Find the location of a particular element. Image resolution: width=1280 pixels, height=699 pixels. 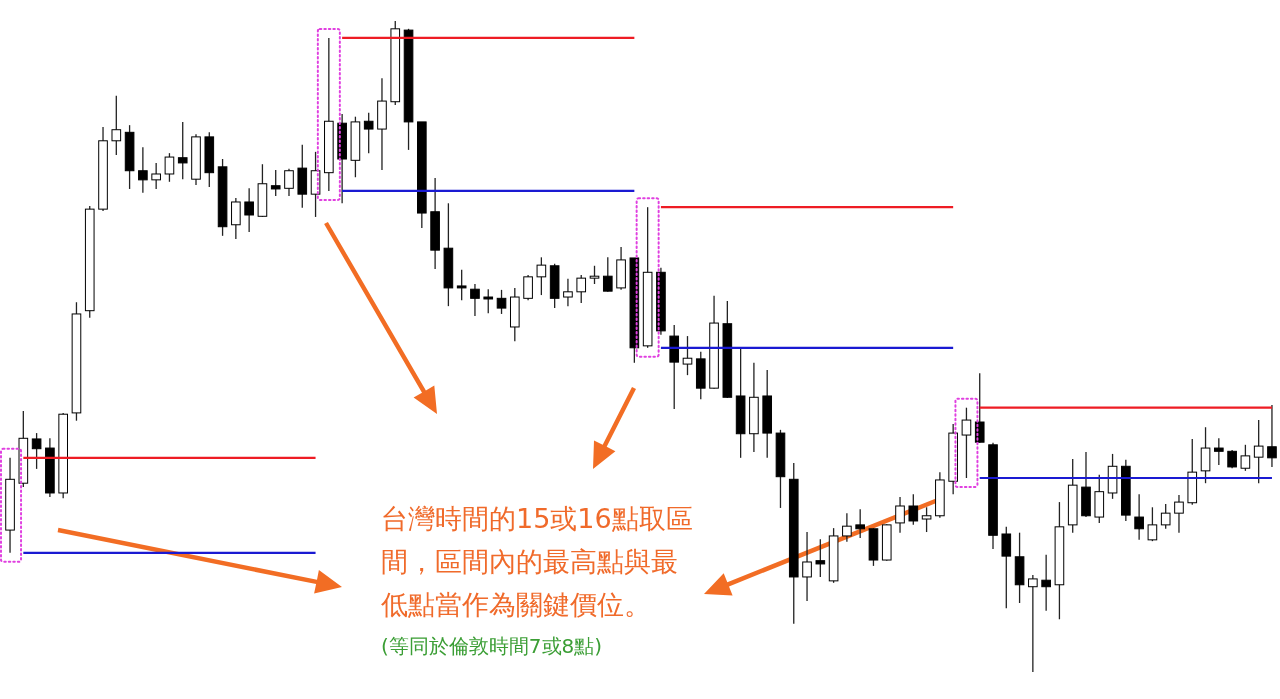

annotation: 台灣時間的15或16點取區間，區間內的最高點與最低點當作為關鍵價位。 is located at coordinates (537, 561).